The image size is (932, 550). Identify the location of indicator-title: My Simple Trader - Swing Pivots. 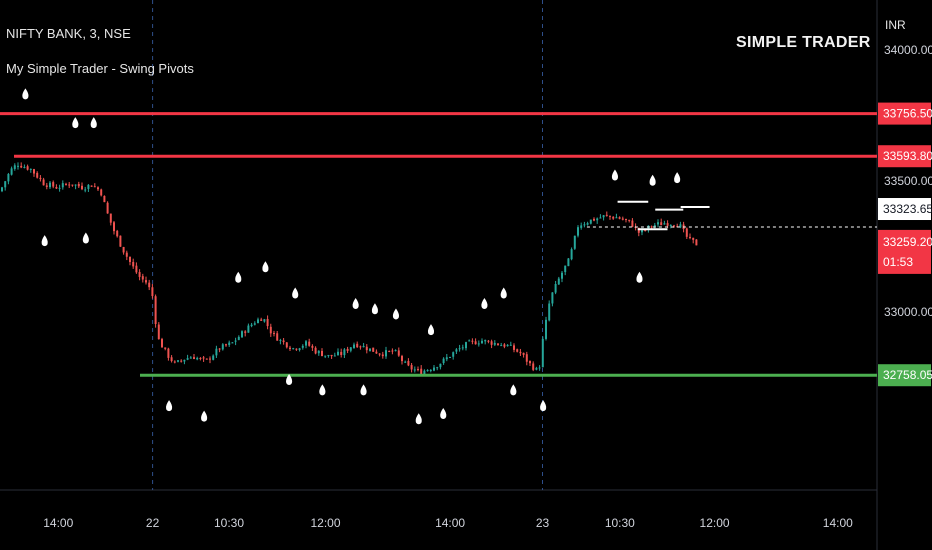
(100, 68).